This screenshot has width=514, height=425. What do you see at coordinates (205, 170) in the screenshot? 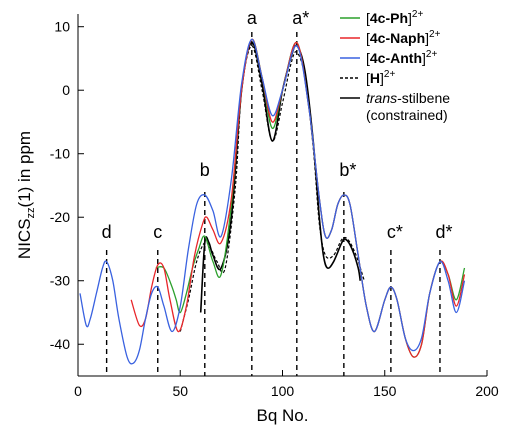
I see `peak-marker-label: b` at bounding box center [205, 170].